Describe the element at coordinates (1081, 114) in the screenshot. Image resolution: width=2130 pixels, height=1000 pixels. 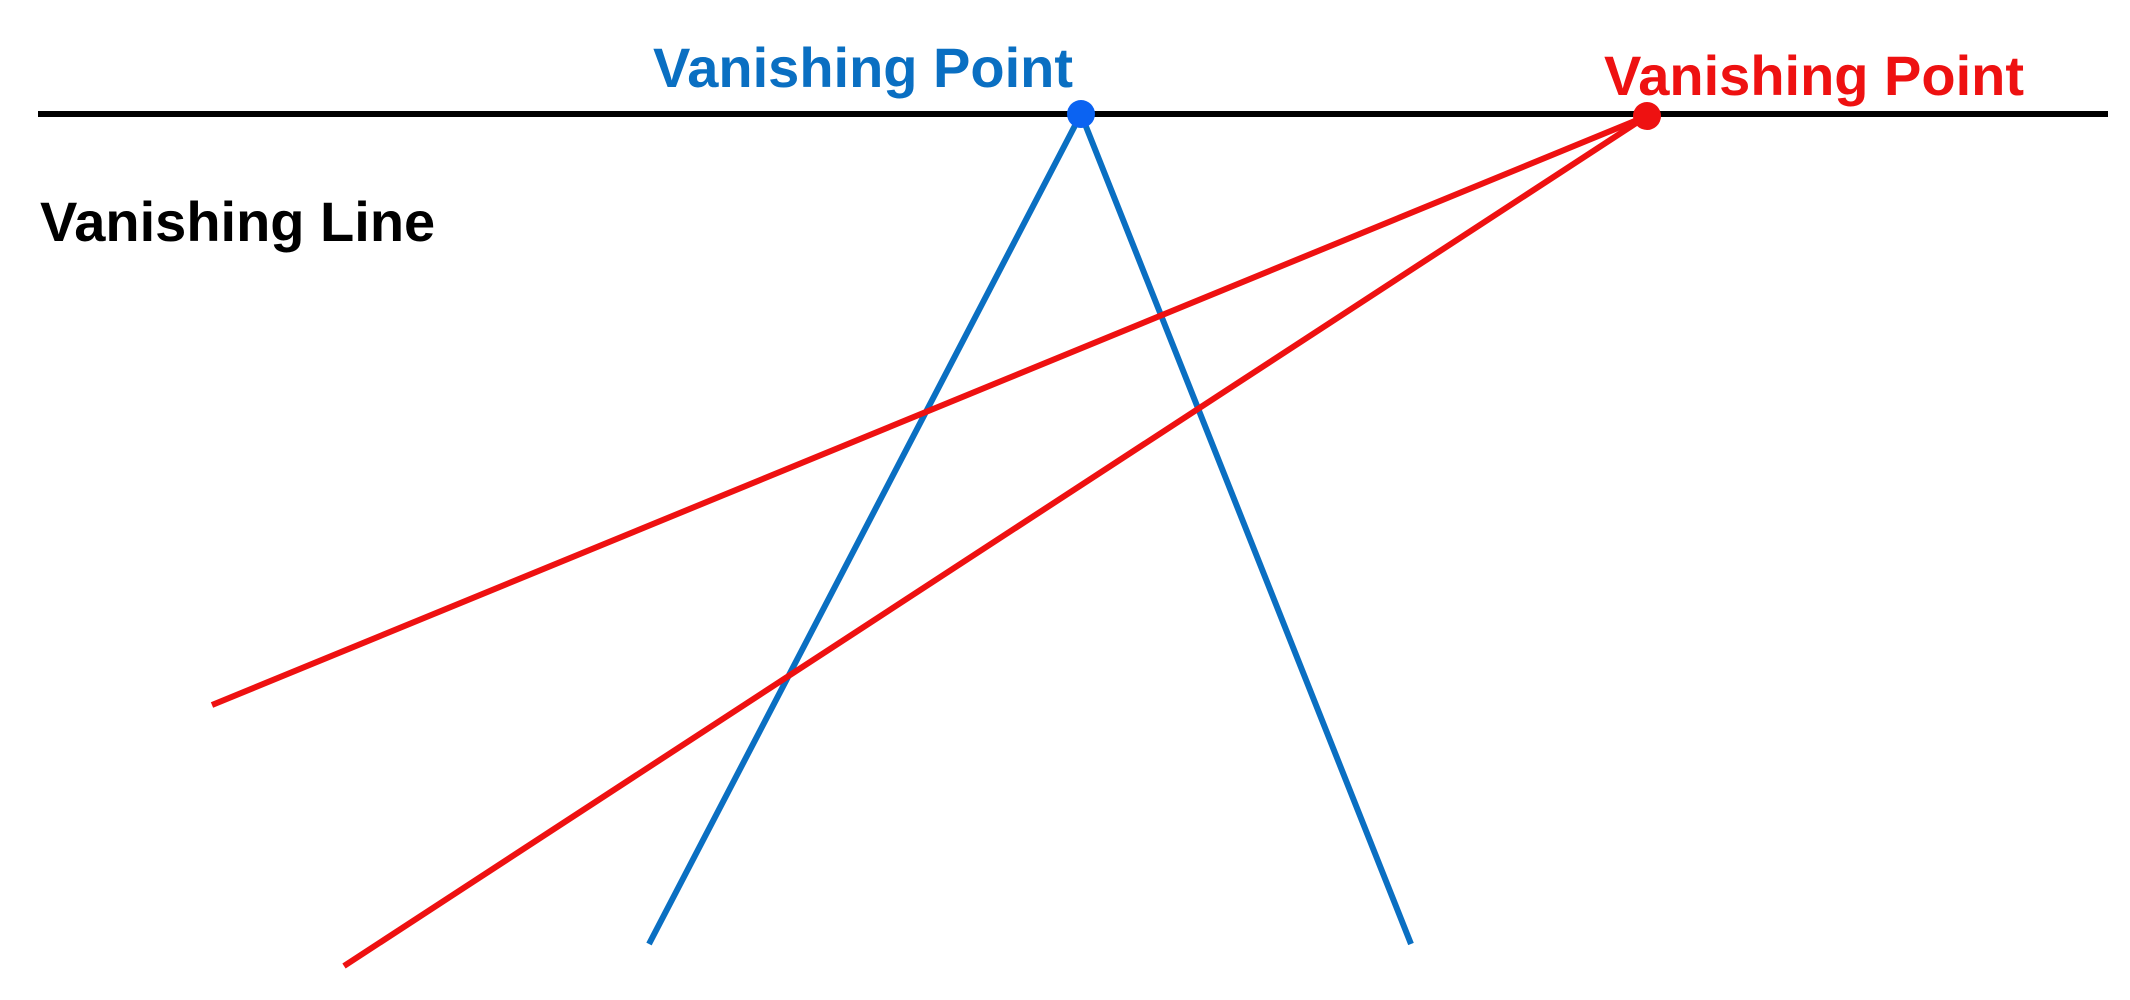
I see `vanishing-point-blue-marker` at that location.